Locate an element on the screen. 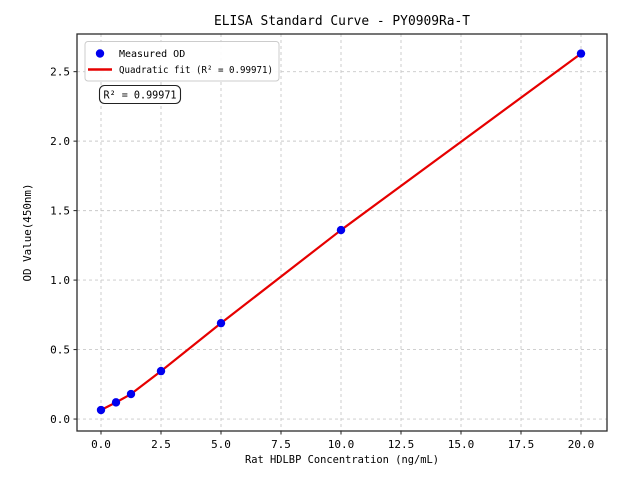 This screenshot has width=640, height=484. r-squared-annotation-box is located at coordinates (140, 94).